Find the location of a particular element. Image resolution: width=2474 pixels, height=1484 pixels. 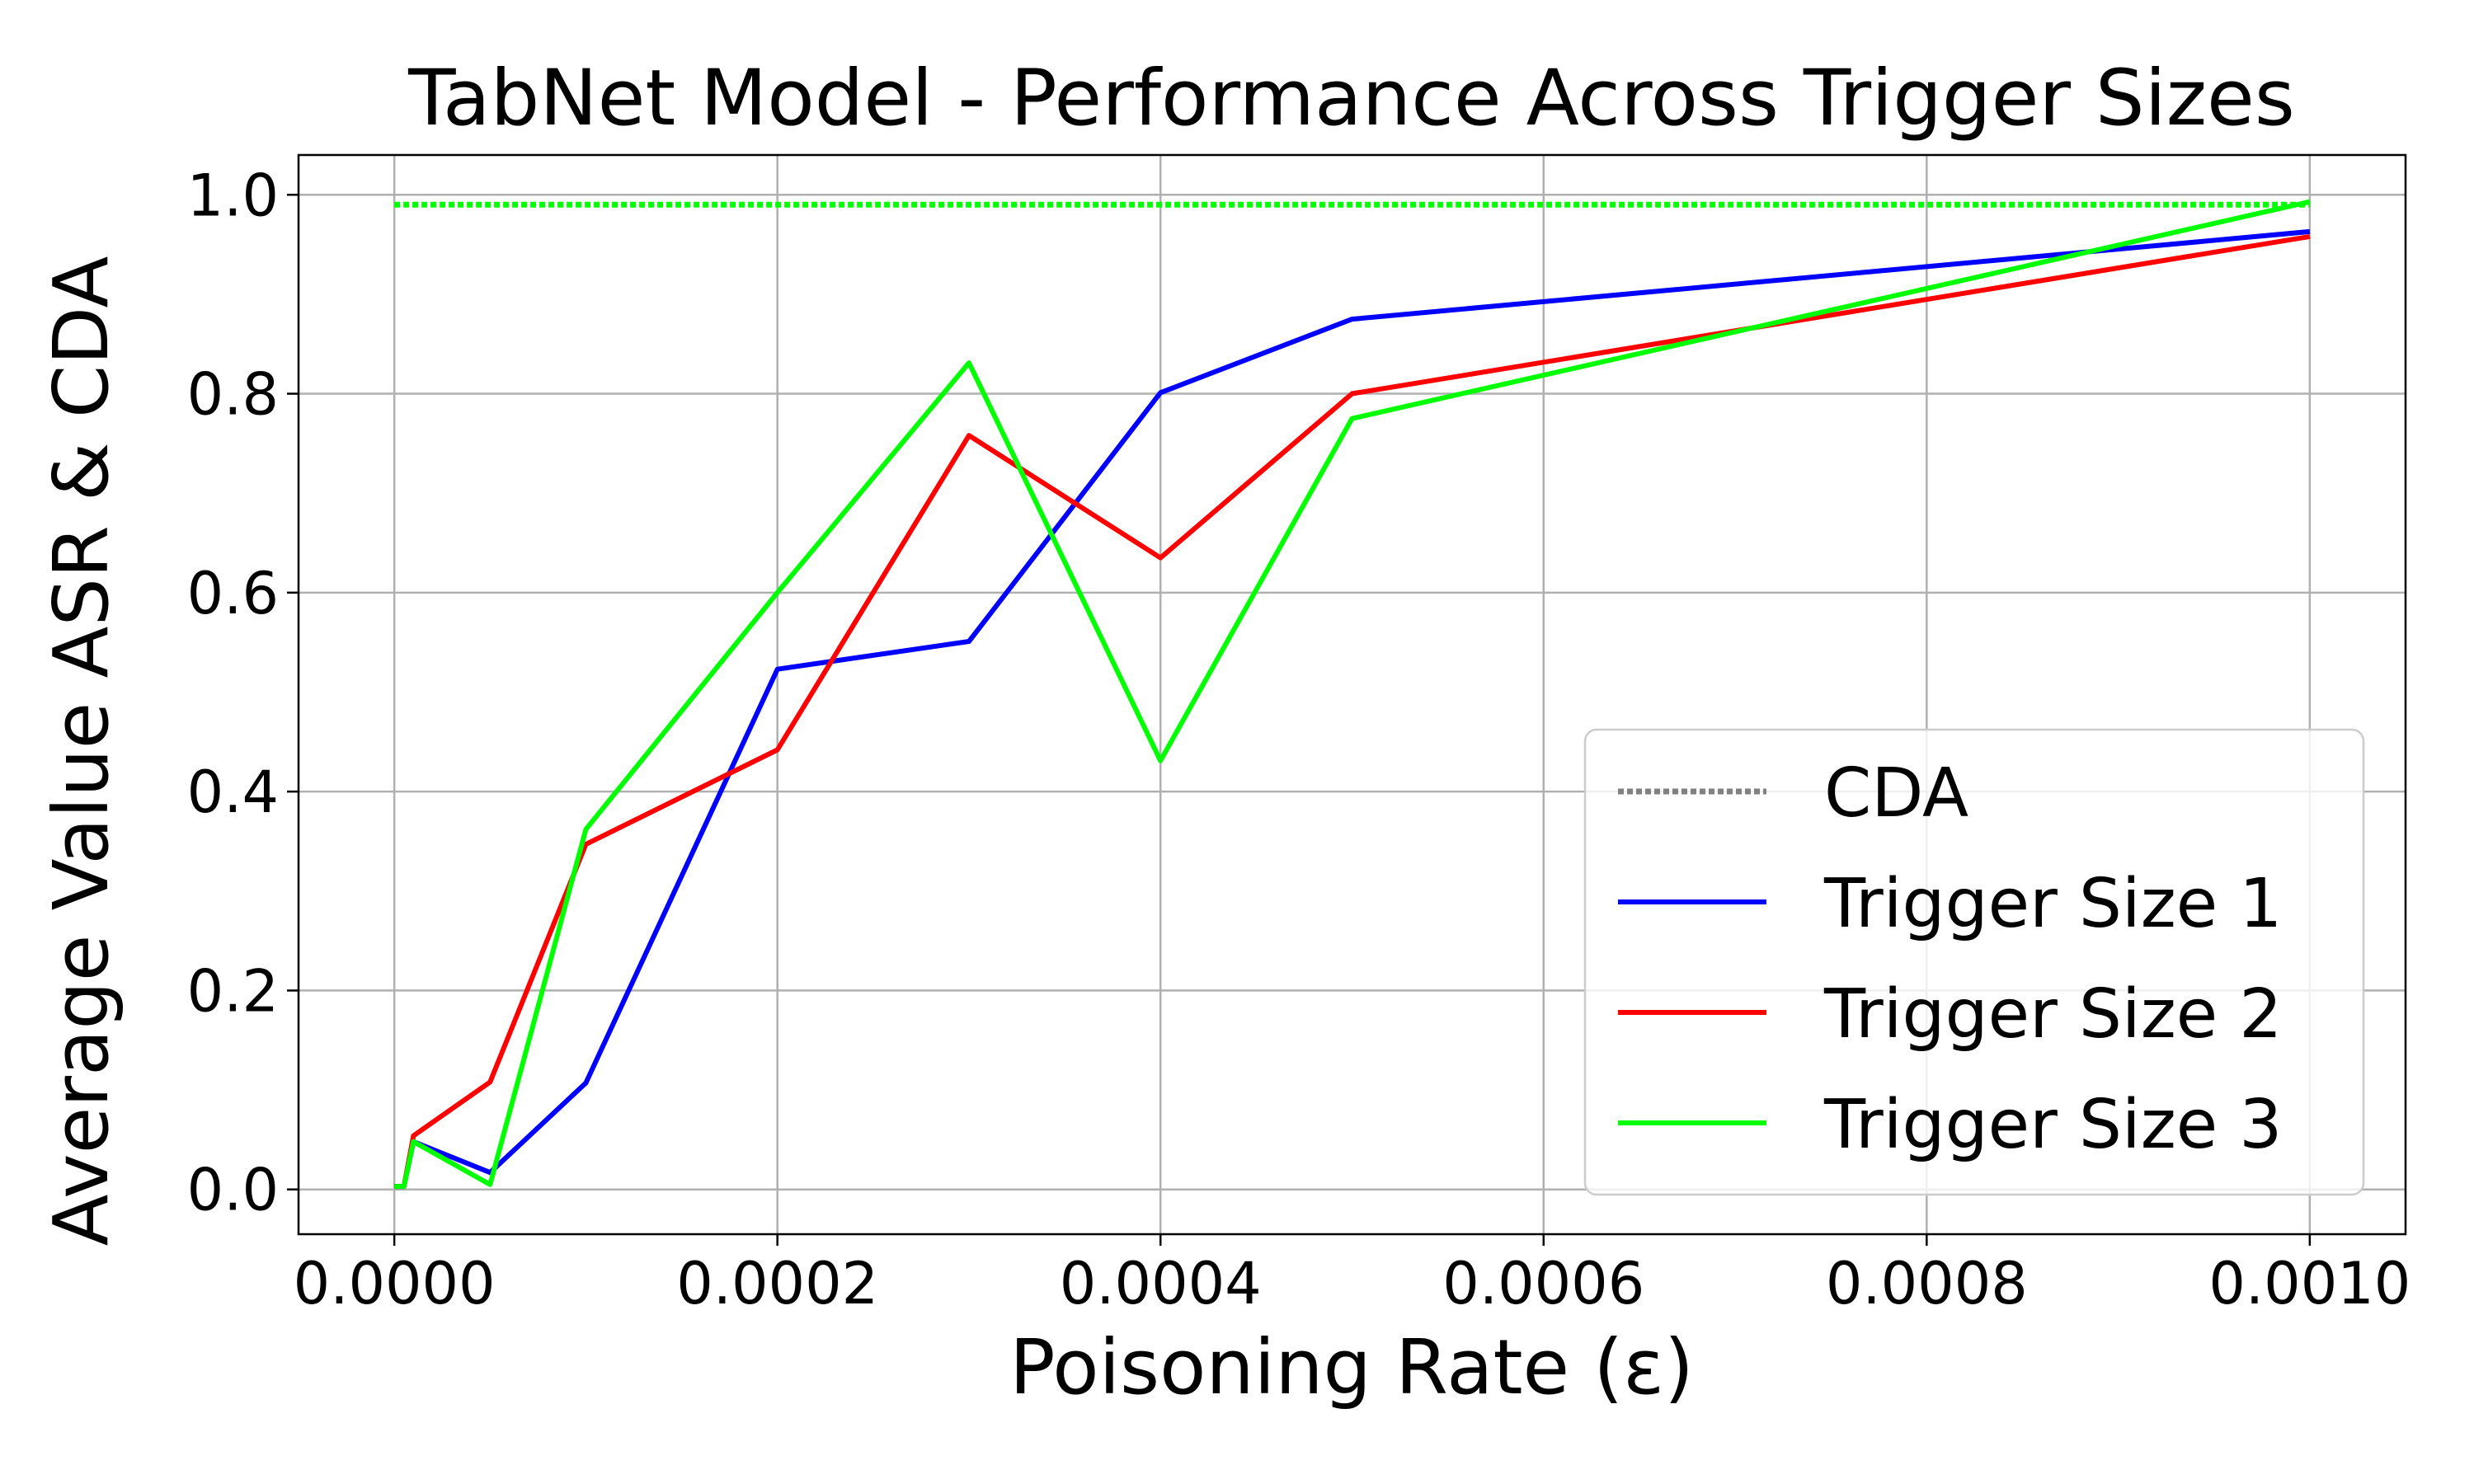

y-axis-label: Average Value ASR & CDA is located at coordinates (81, 751).